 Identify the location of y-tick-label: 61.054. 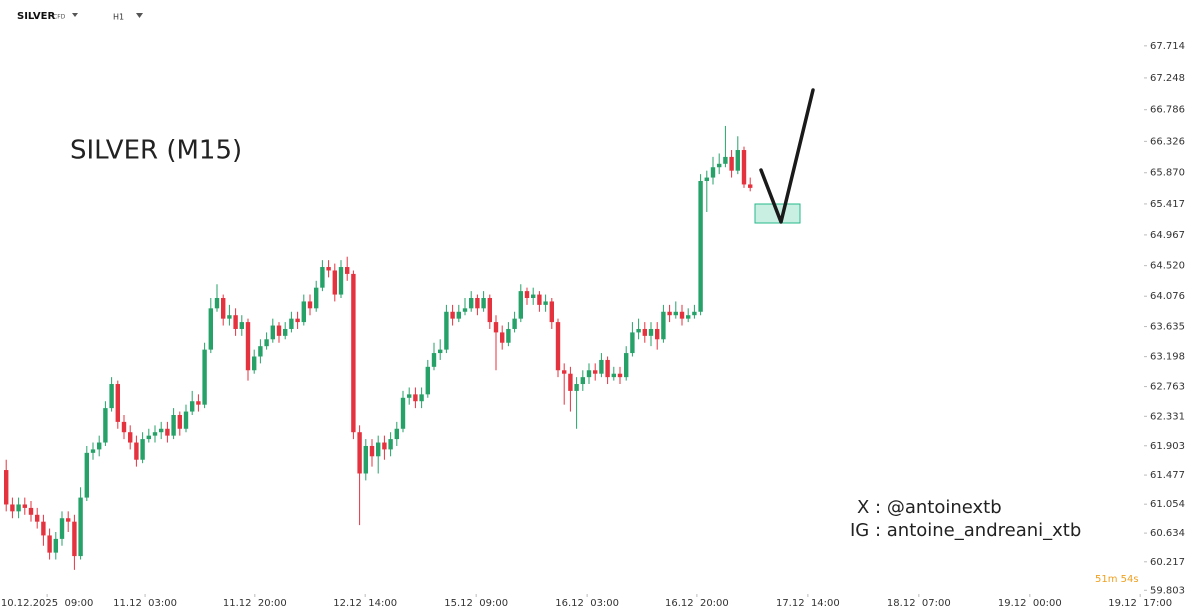
(1167, 504).